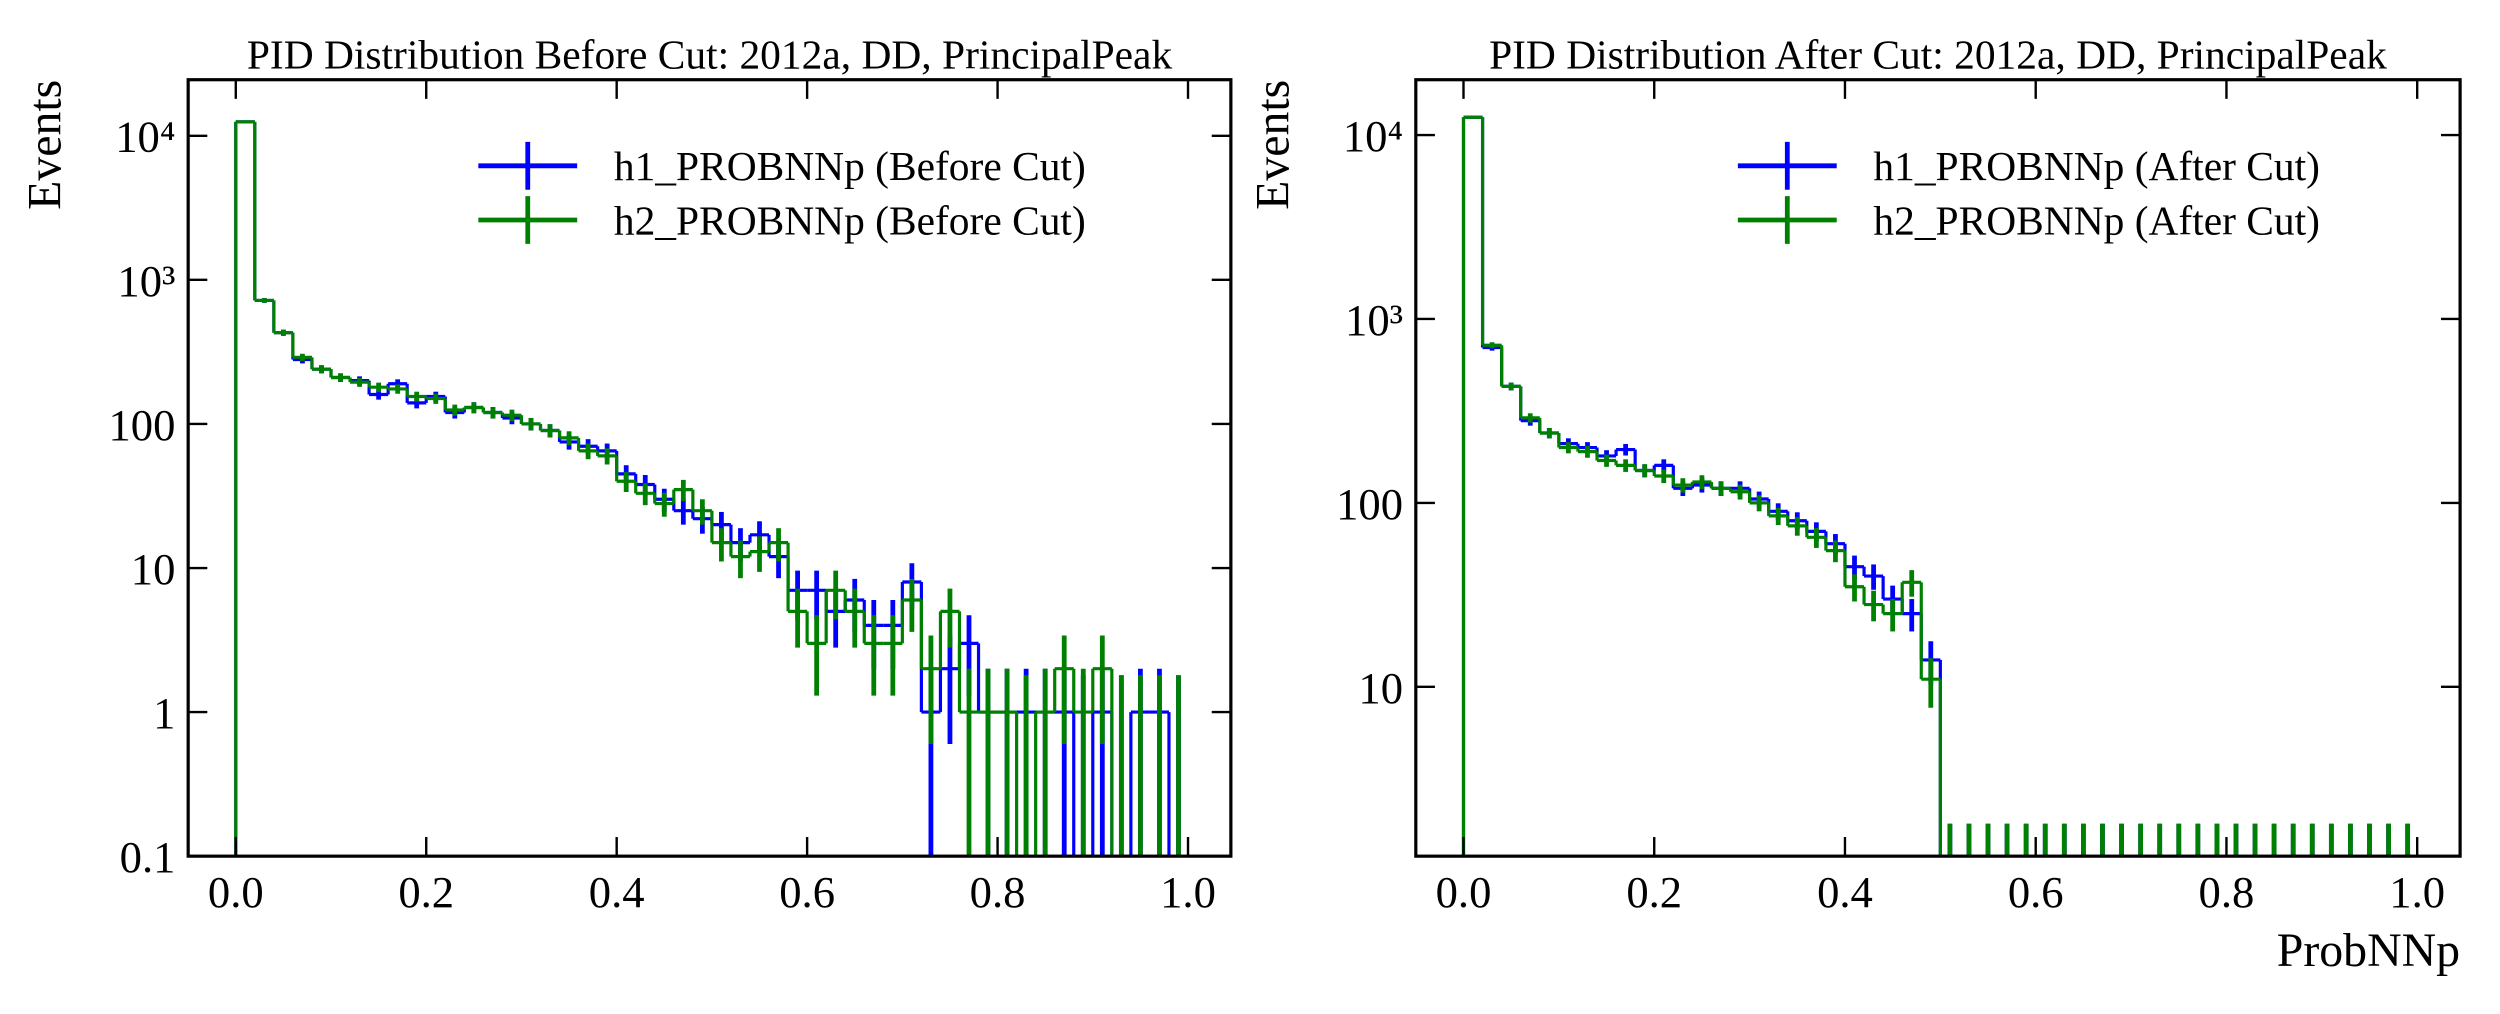 Image resolution: width=2500 pixels, height=1014 pixels. I want to click on x-axis-label: ProbNNp, so click(2368, 950).